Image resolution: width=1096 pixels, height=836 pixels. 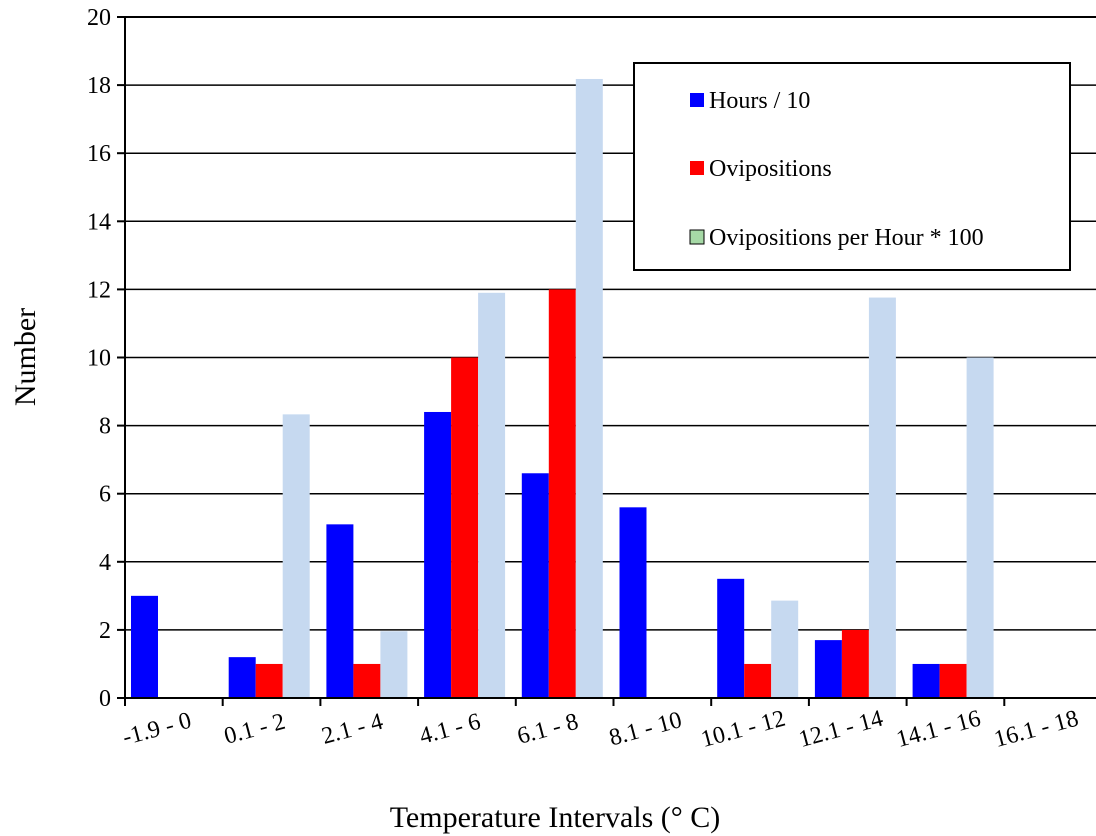 What do you see at coordinates (157, 729) in the screenshot?
I see `x-tick-label: -1.9 - 0` at bounding box center [157, 729].